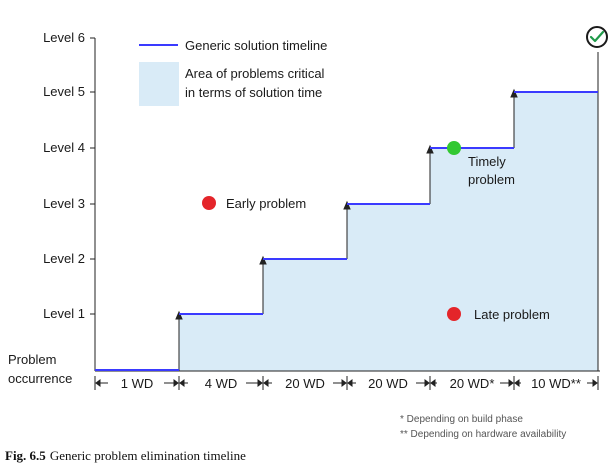  I want to click on footnote-hardware: ** Depending on hardware availability, so click(483, 434).